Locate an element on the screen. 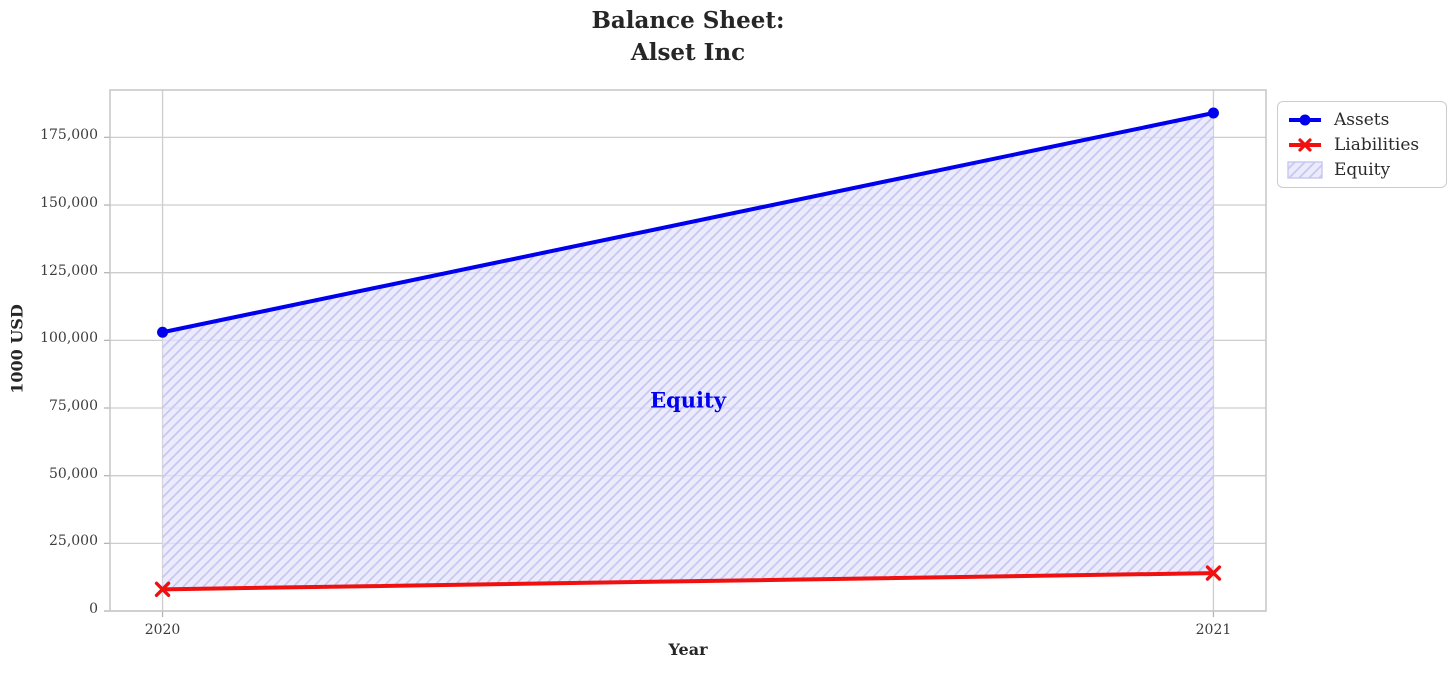  assets-line-circle-icon is located at coordinates (1305, 119).